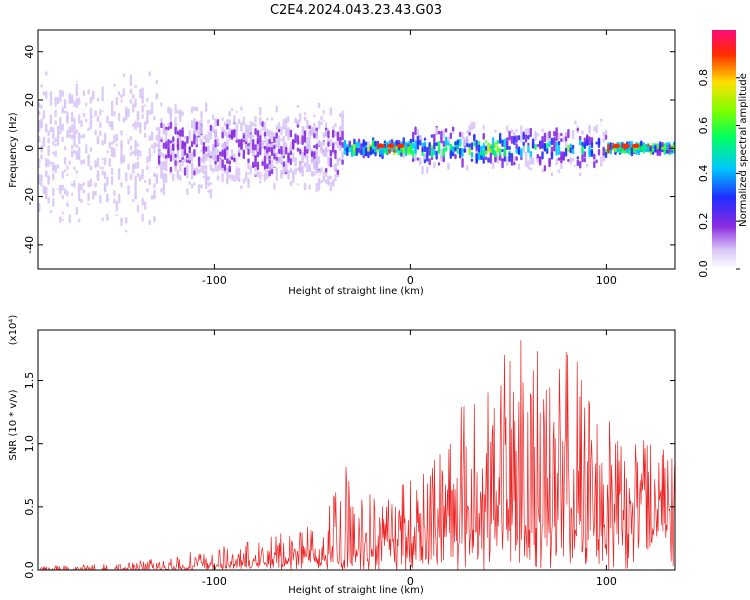 The image size is (750, 600). I want to click on heatmap-y-tick-label: 40, so click(29, 52).